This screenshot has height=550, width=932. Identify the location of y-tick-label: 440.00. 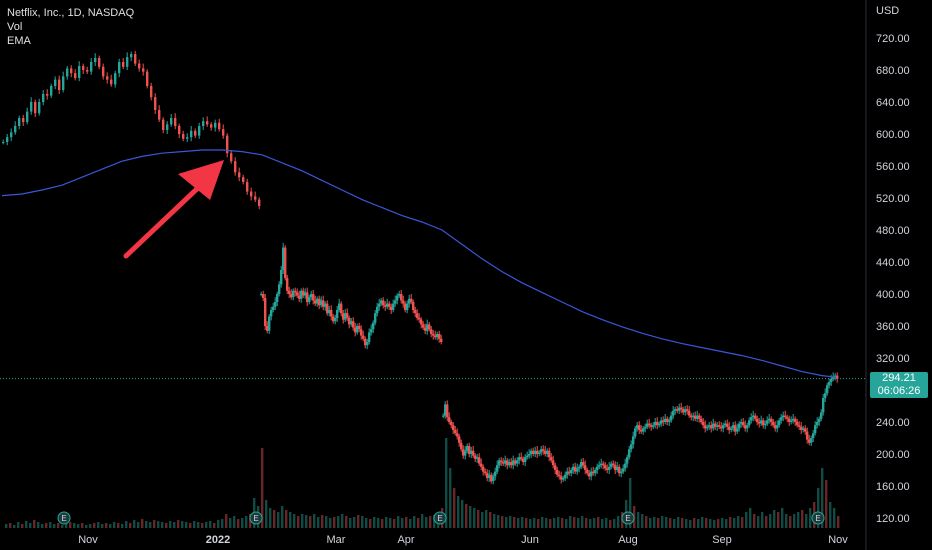
(893, 263).